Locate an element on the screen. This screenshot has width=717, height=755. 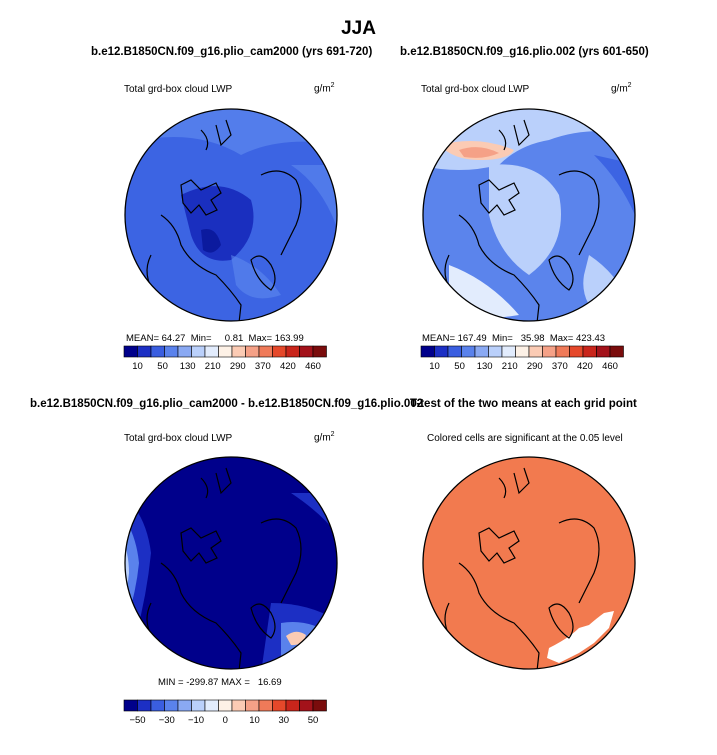
colorbar-bottom-left-label: 30 is located at coordinates (283, 720).